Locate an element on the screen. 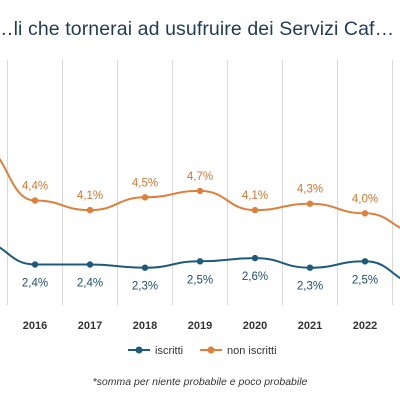 The width and height of the screenshot is (400, 400). legend-label-non-iscritti: non iscritti is located at coordinates (252, 351).